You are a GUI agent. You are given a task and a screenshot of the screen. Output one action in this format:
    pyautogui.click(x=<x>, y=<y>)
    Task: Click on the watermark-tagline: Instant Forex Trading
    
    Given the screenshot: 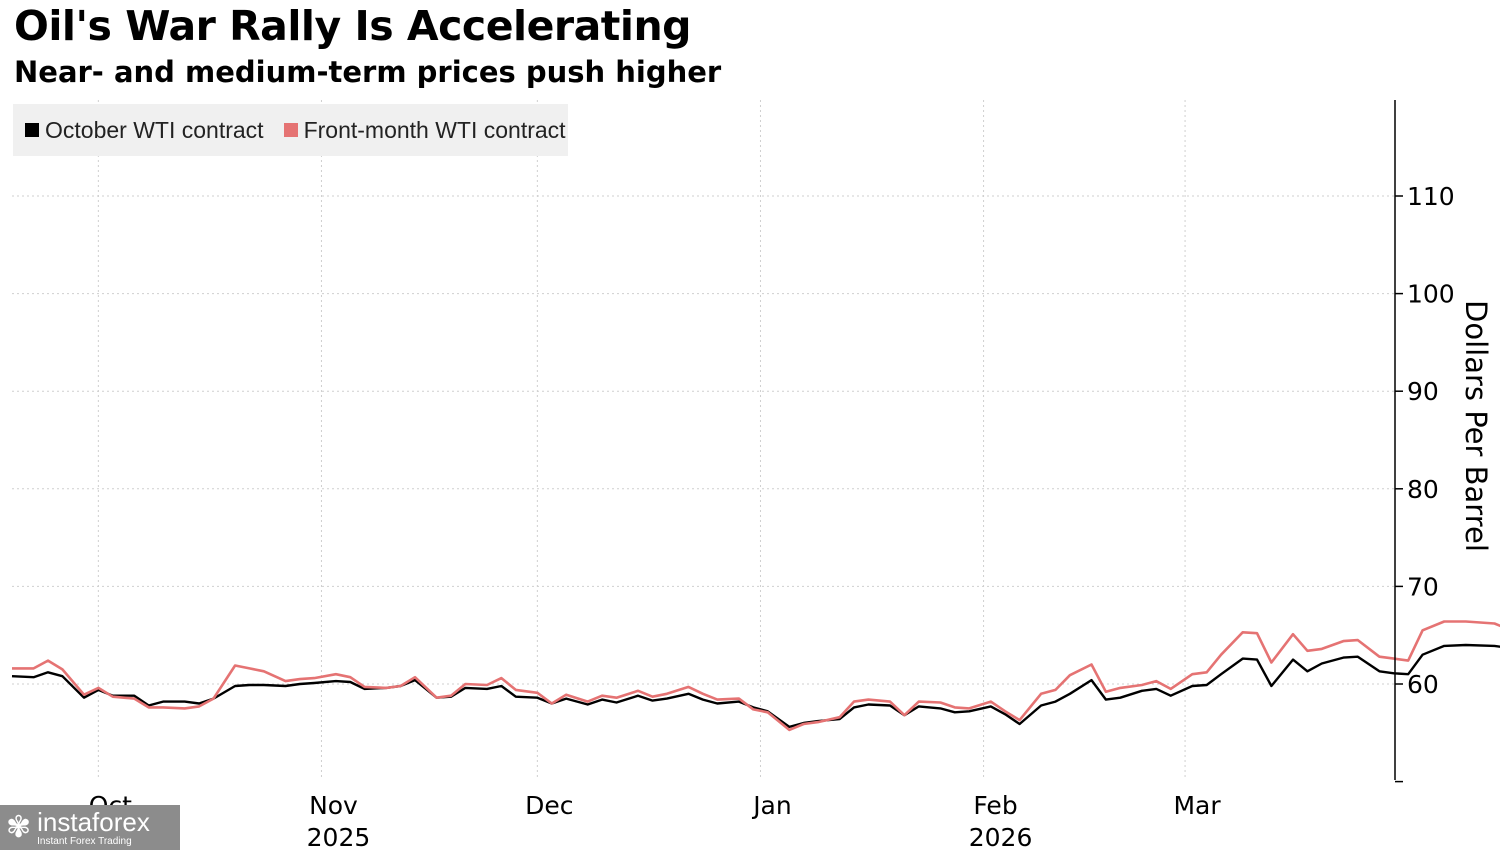 What is the action you would take?
    pyautogui.click(x=84, y=841)
    